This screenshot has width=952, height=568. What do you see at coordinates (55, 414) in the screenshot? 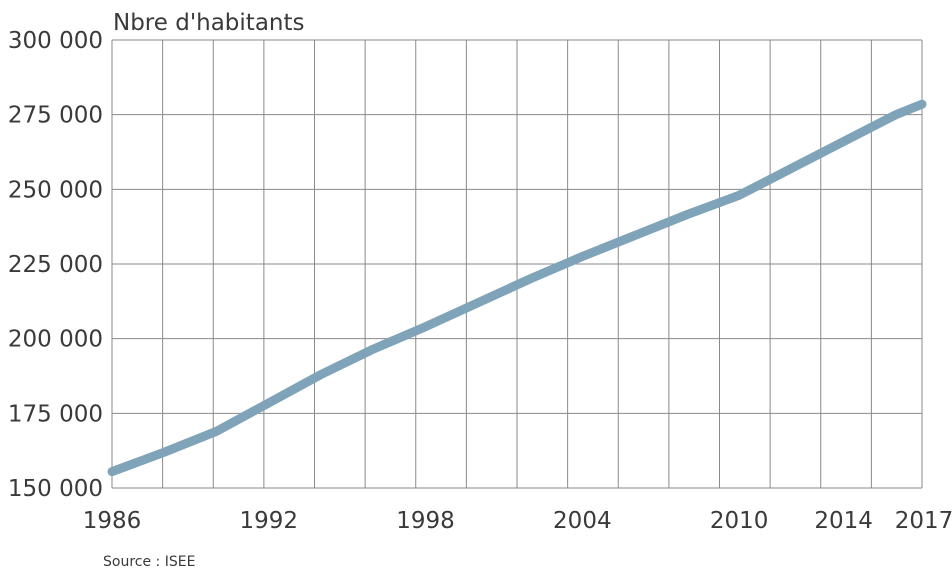
I see `y-tick-label: 175 000` at bounding box center [55, 414].